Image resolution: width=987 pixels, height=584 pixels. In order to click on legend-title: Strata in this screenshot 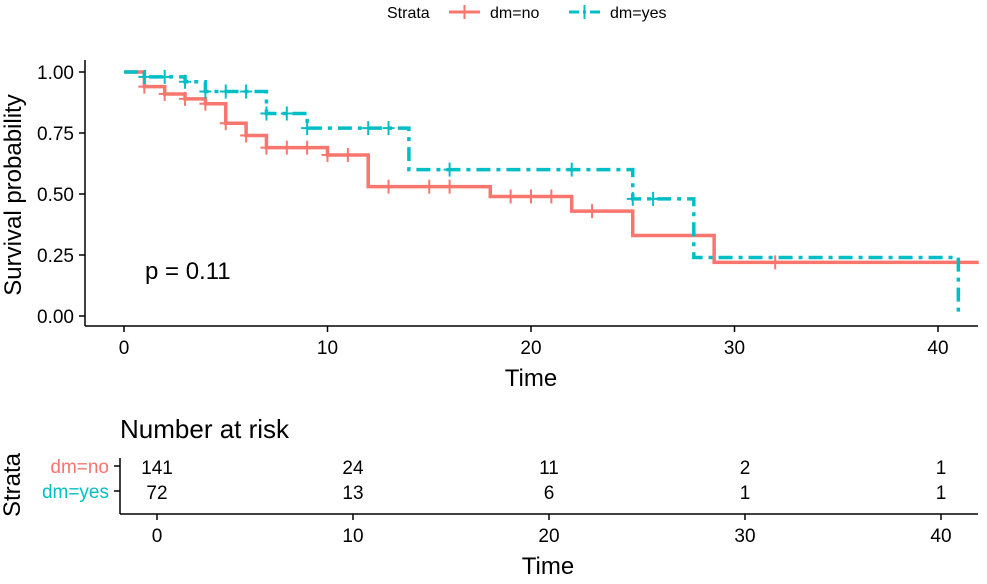, I will do `click(408, 13)`.